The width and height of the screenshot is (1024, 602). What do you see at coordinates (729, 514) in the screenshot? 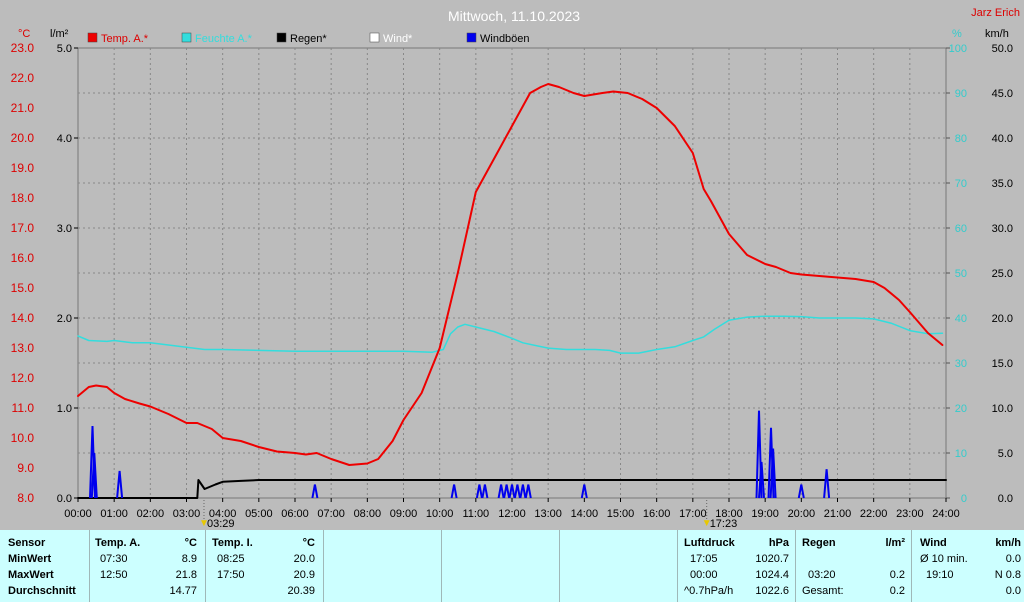
I see `x-tick-label: 18:00` at bounding box center [729, 514].